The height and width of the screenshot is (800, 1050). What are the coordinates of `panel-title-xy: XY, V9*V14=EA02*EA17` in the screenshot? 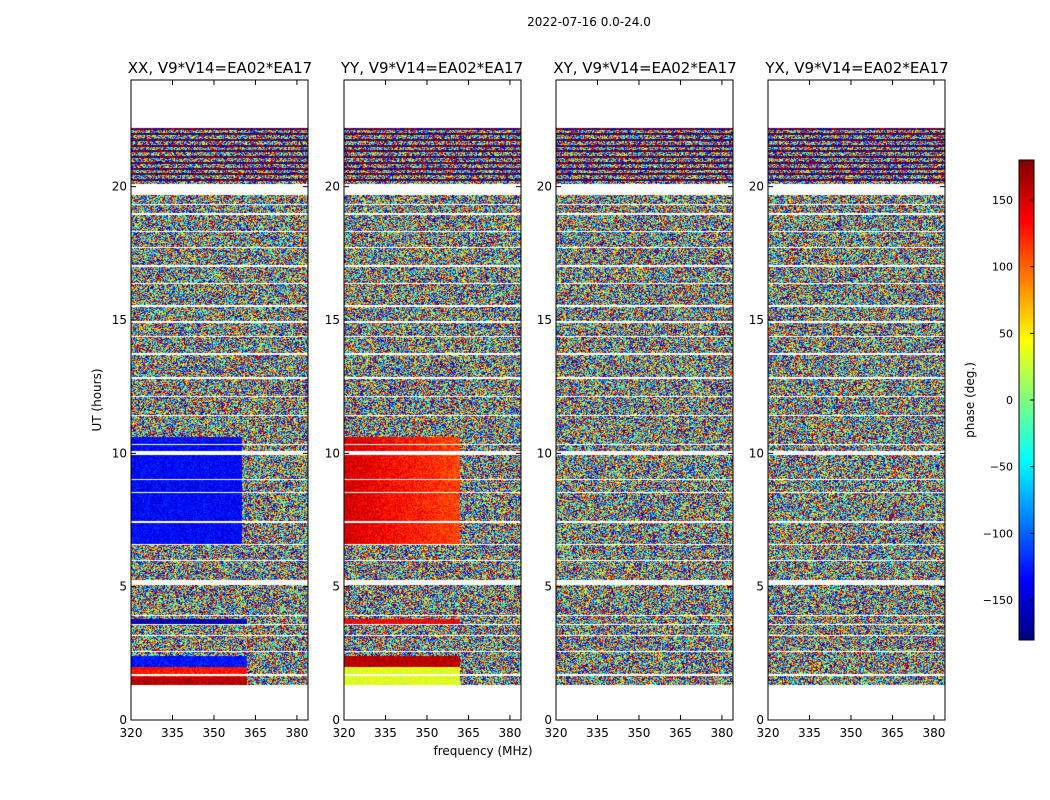 It's located at (644, 68).